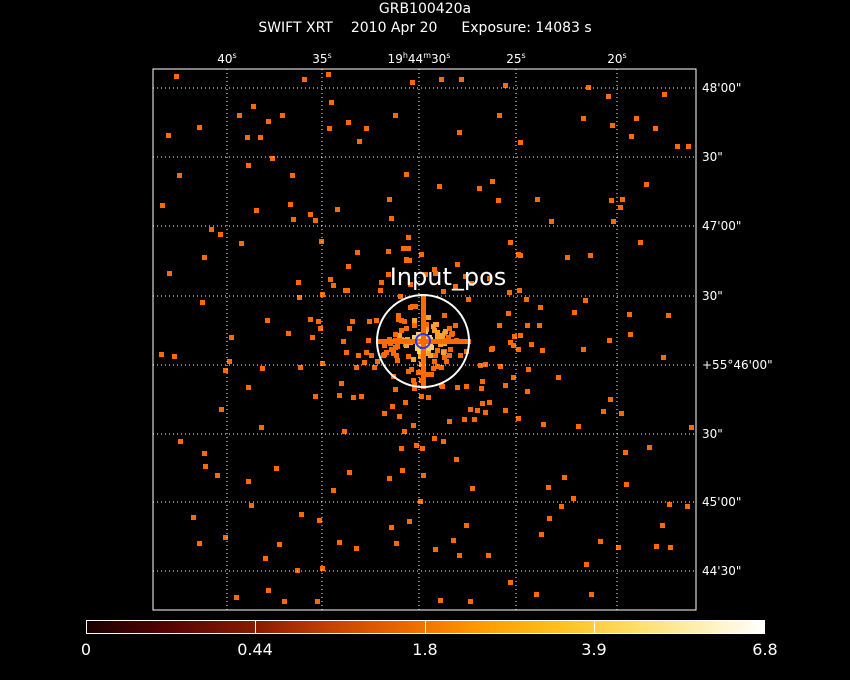 Image resolution: width=850 pixels, height=680 pixels. Describe the element at coordinates (765, 649) in the screenshot. I see `colorbar-label-68: 6.8` at that location.